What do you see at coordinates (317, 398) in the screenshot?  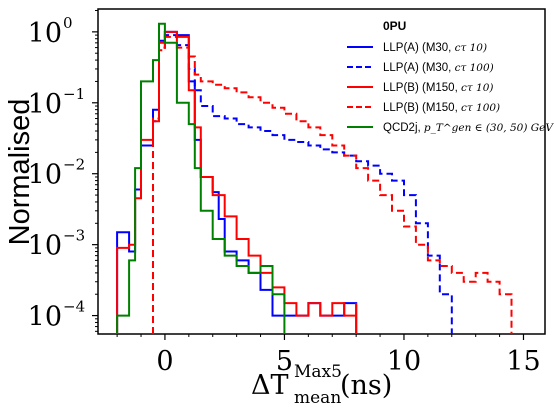 I see `x-axis-label-sub: mean` at bounding box center [317, 398].